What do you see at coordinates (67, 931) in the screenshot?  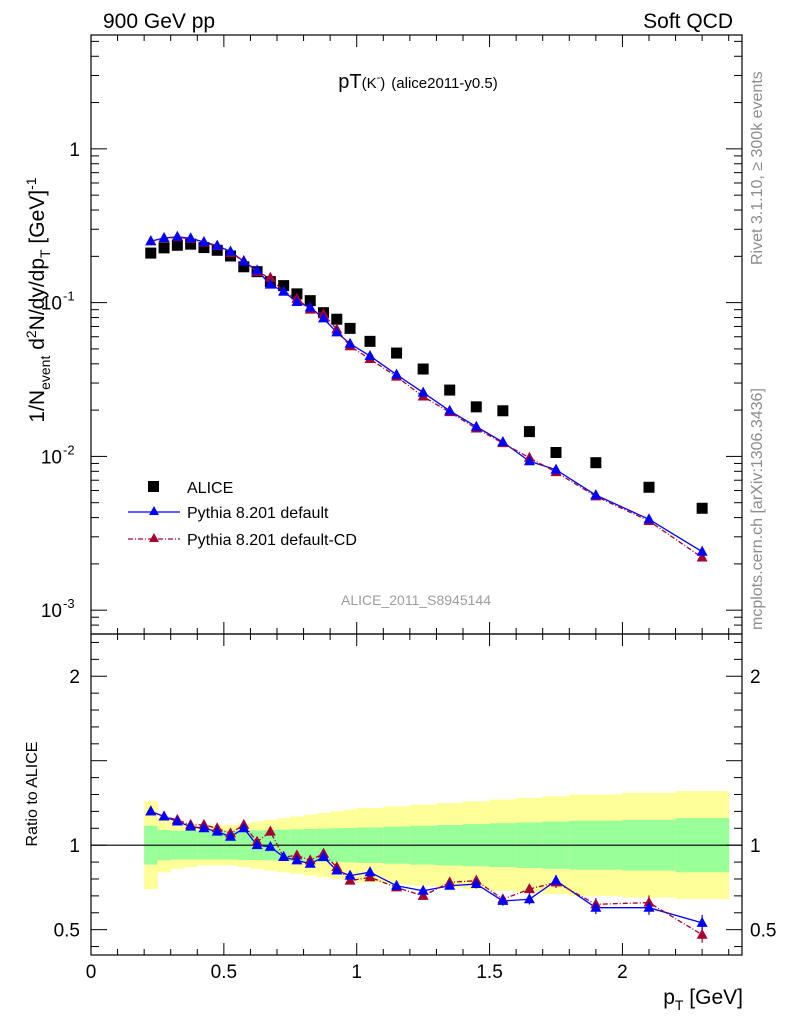 I see `bottom-y-tick-label-left: 0.5` at bounding box center [67, 931].